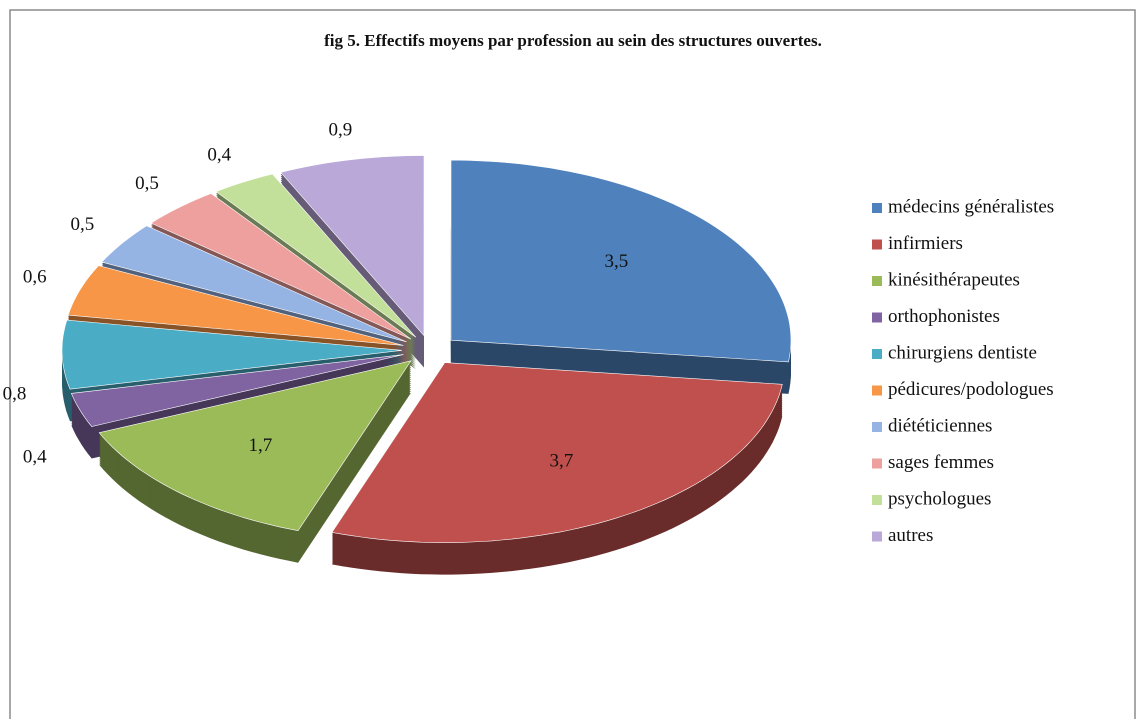 Image resolution: width=1146 pixels, height=719 pixels. What do you see at coordinates (940, 425) in the screenshot?
I see `legend-label: diététiciennes` at bounding box center [940, 425].